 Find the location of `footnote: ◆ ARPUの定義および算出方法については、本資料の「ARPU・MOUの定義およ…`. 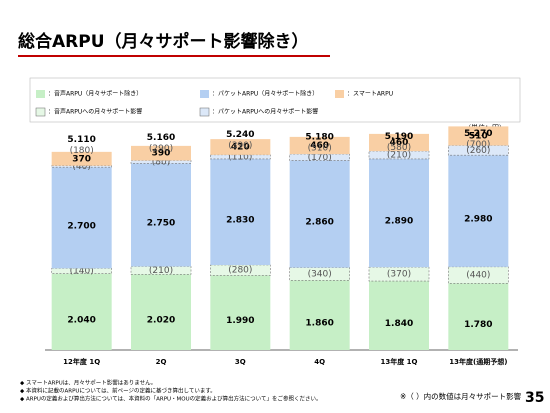

footnote: ◆ ARPUの定義および算出方法については、本資料の「ARPU・MOUの定義およ… is located at coordinates (171, 399).